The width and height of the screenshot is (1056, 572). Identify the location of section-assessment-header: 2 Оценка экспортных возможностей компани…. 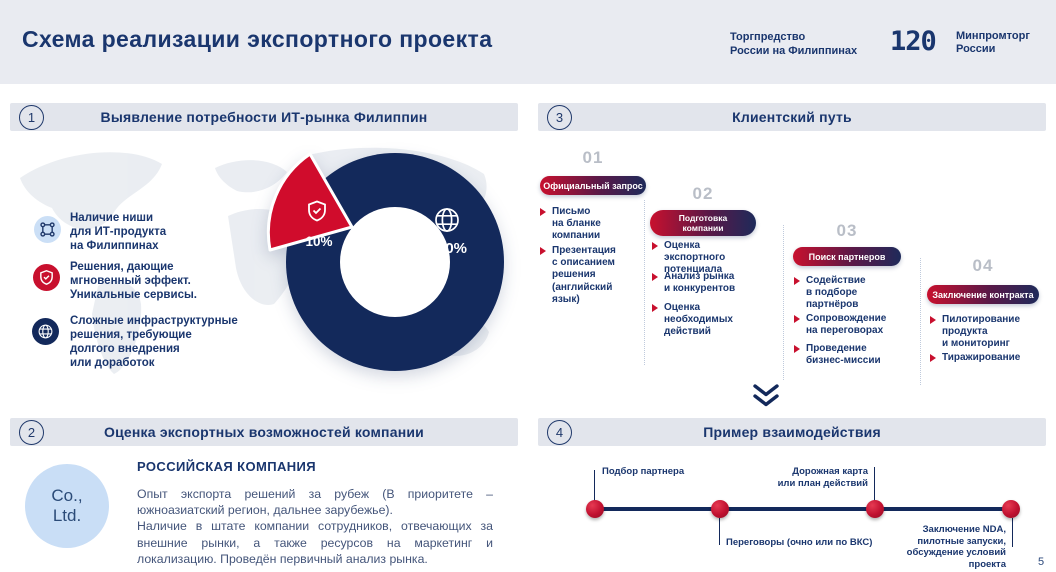
(264, 432).